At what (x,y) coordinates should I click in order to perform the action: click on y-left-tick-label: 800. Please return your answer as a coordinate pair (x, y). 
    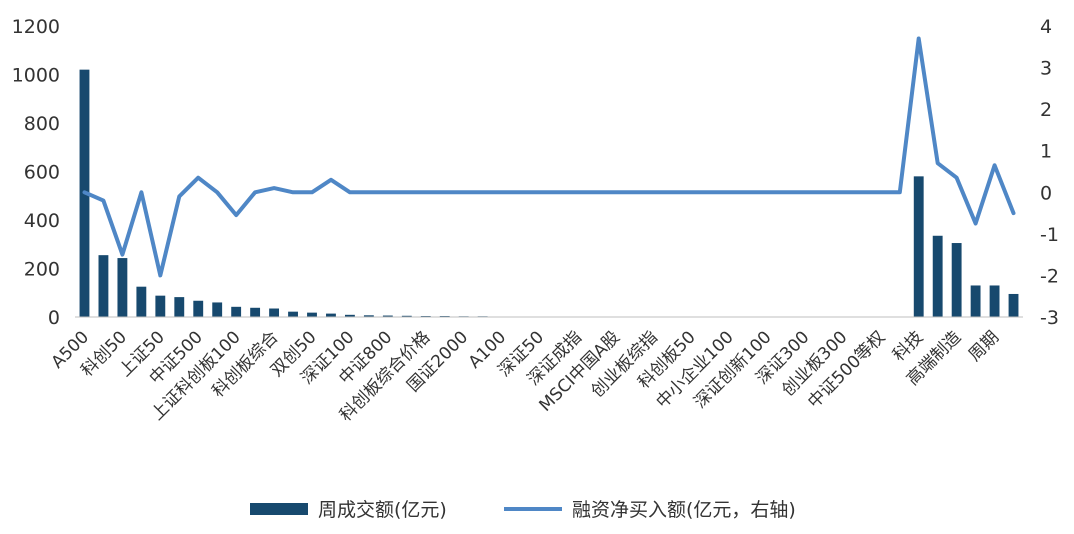
    Looking at the image, I should click on (42, 124).